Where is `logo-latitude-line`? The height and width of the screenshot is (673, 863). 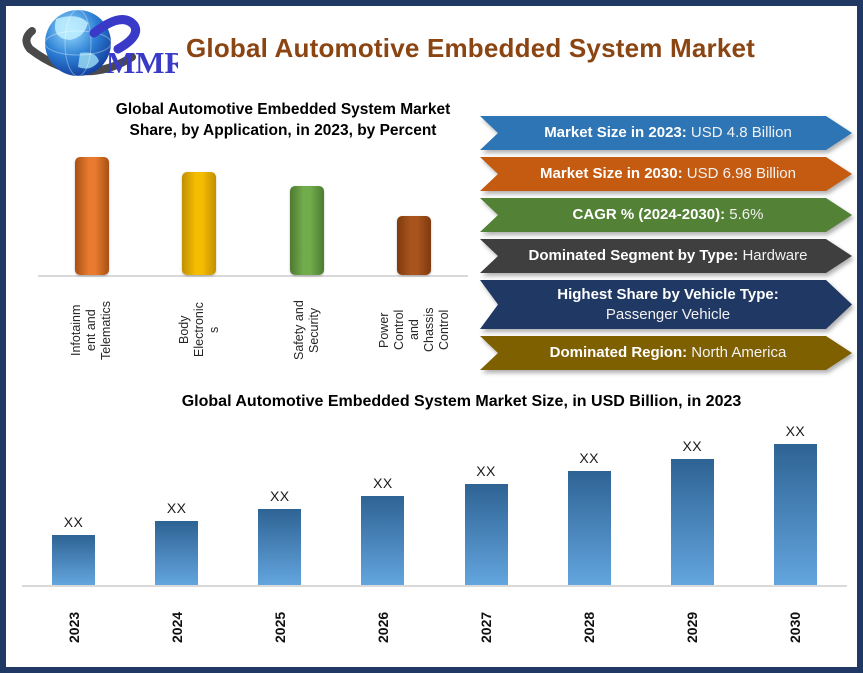 logo-latitude-line is located at coordinates (78, 42).